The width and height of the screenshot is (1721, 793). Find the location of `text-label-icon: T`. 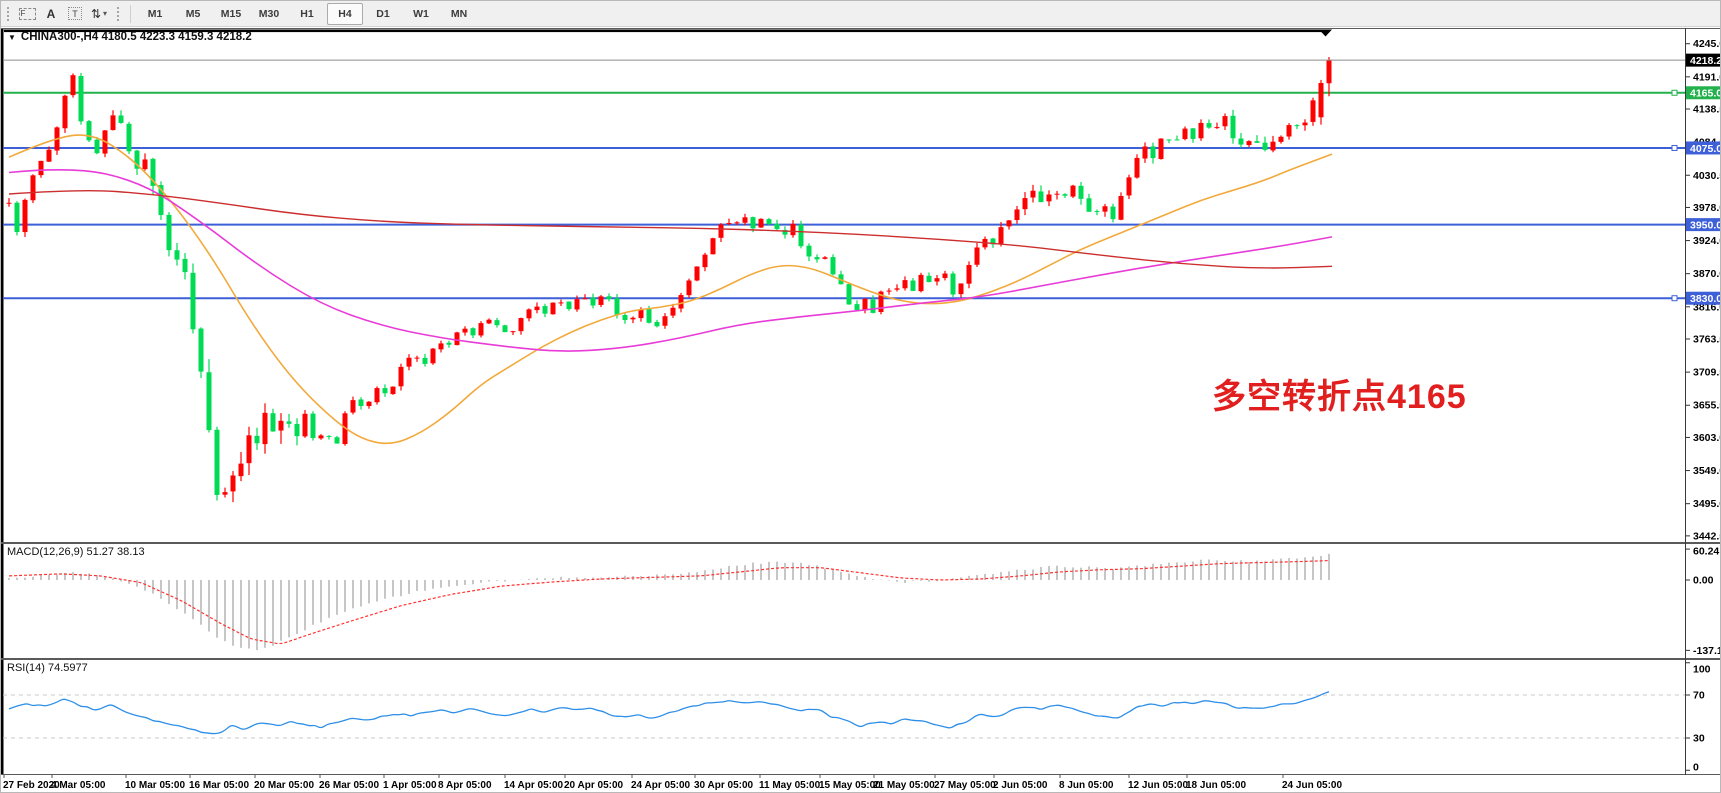

text-label-icon: T is located at coordinates (75, 13).